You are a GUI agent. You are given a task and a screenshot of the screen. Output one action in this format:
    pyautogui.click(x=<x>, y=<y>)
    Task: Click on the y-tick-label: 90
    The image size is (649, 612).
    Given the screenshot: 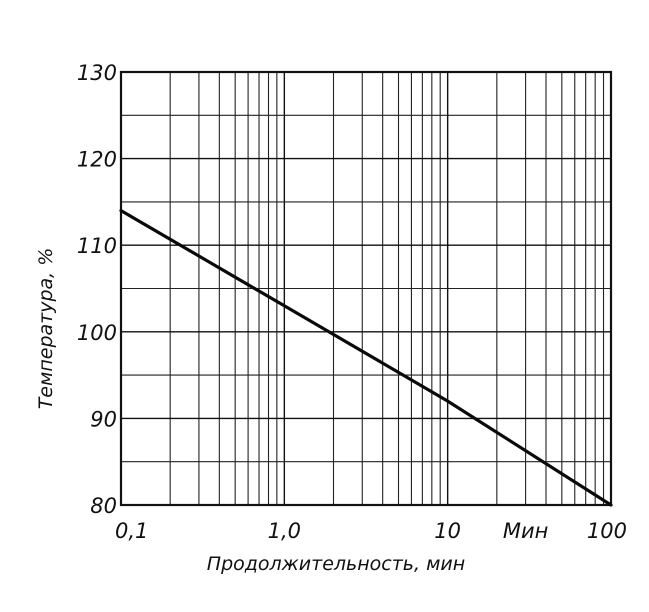 What is the action you would take?
    pyautogui.click(x=103, y=419)
    